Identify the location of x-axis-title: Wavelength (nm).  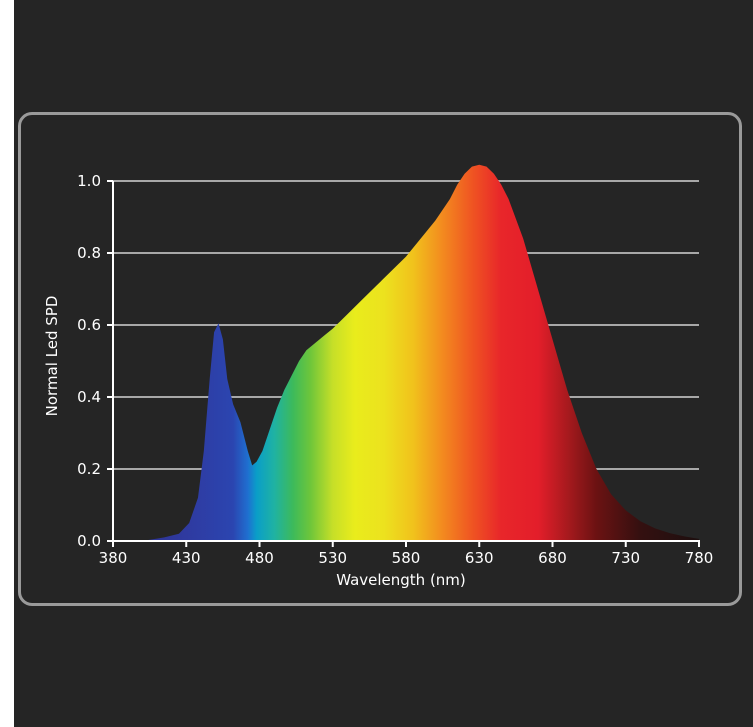
(401, 580).